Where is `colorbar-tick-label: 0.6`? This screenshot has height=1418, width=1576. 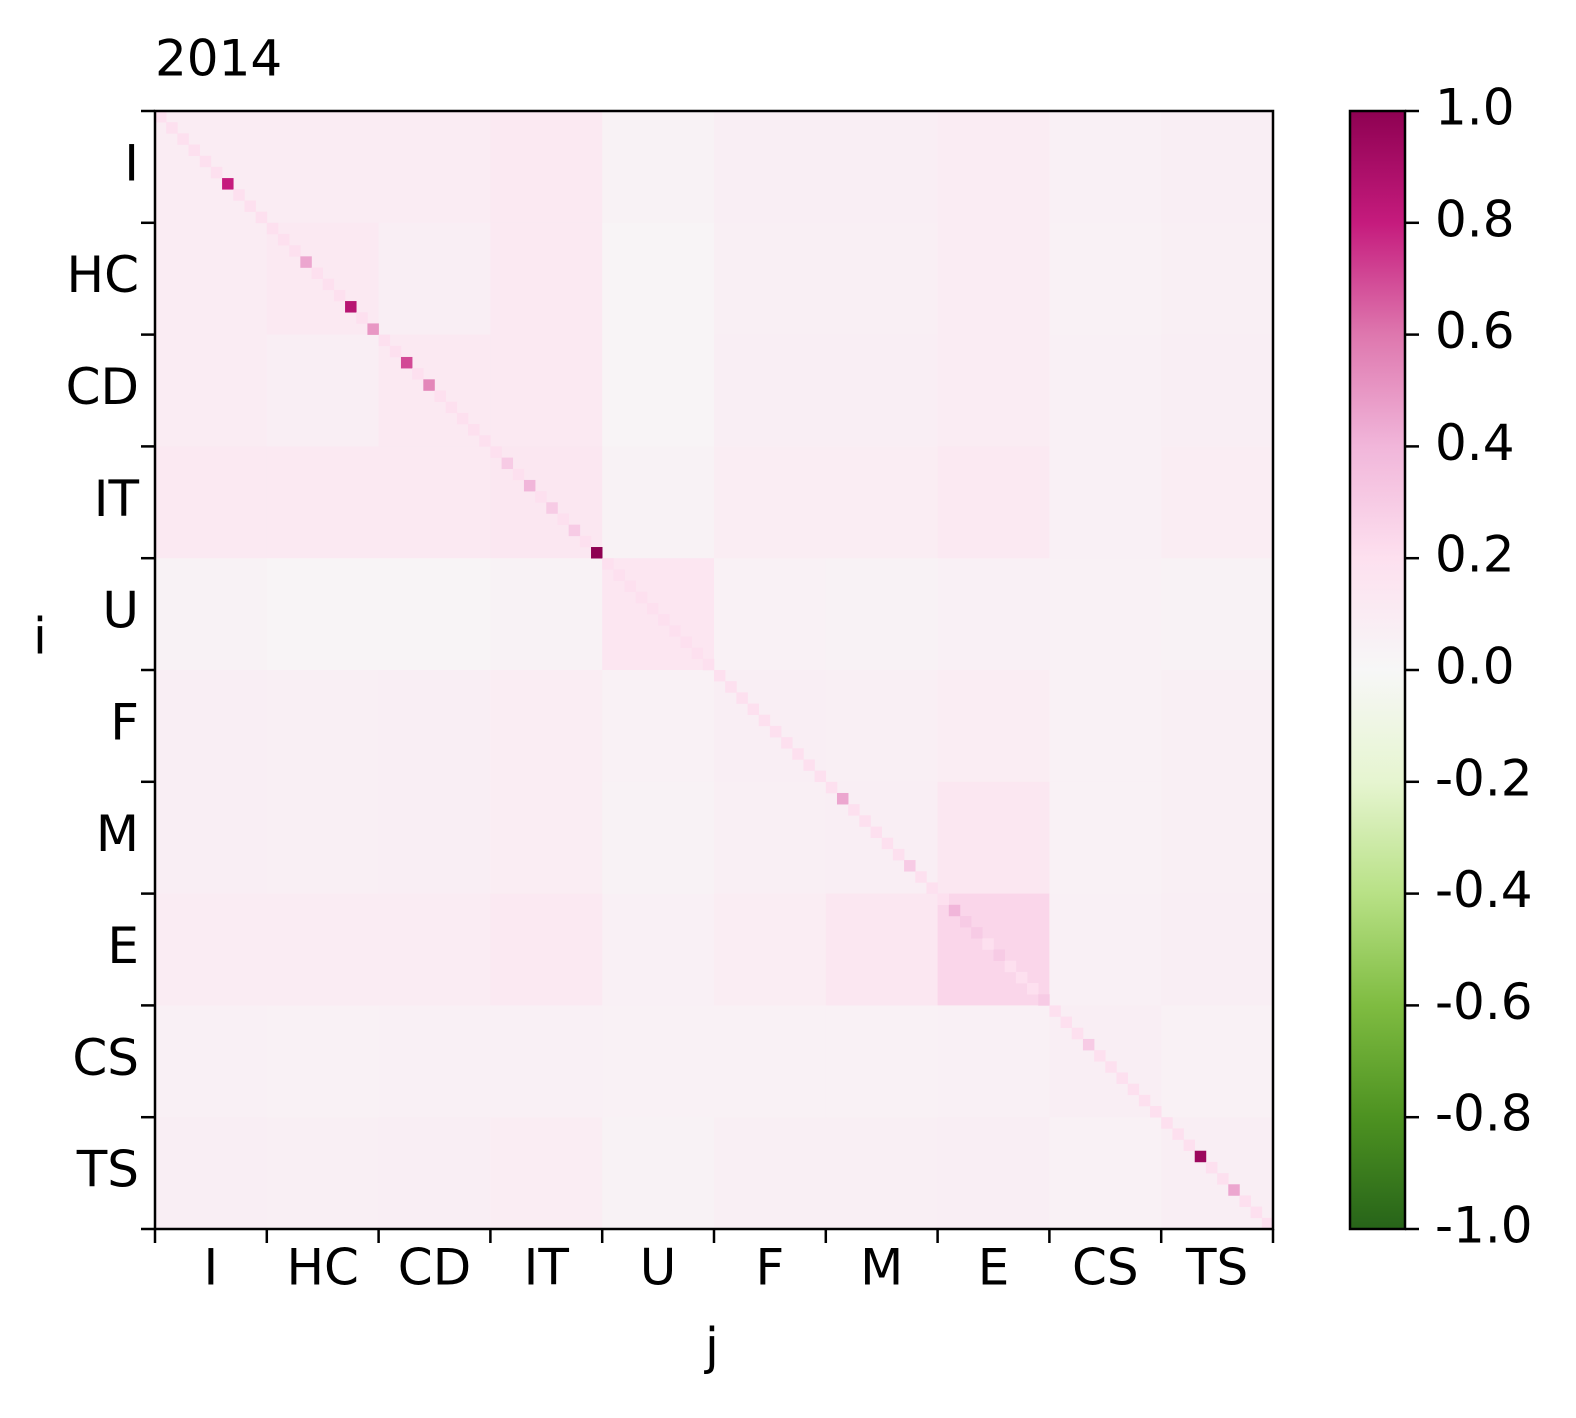
colorbar-tick-label: 0.6 is located at coordinates (1475, 331).